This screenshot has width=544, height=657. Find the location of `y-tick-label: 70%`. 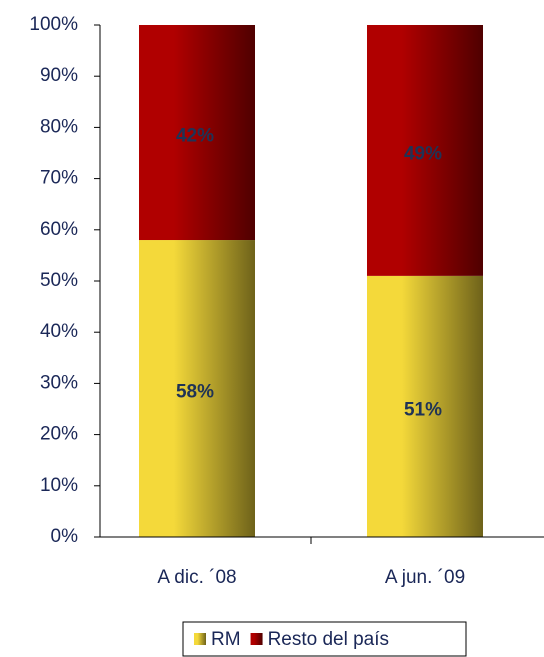

y-tick-label: 70% is located at coordinates (59, 178).